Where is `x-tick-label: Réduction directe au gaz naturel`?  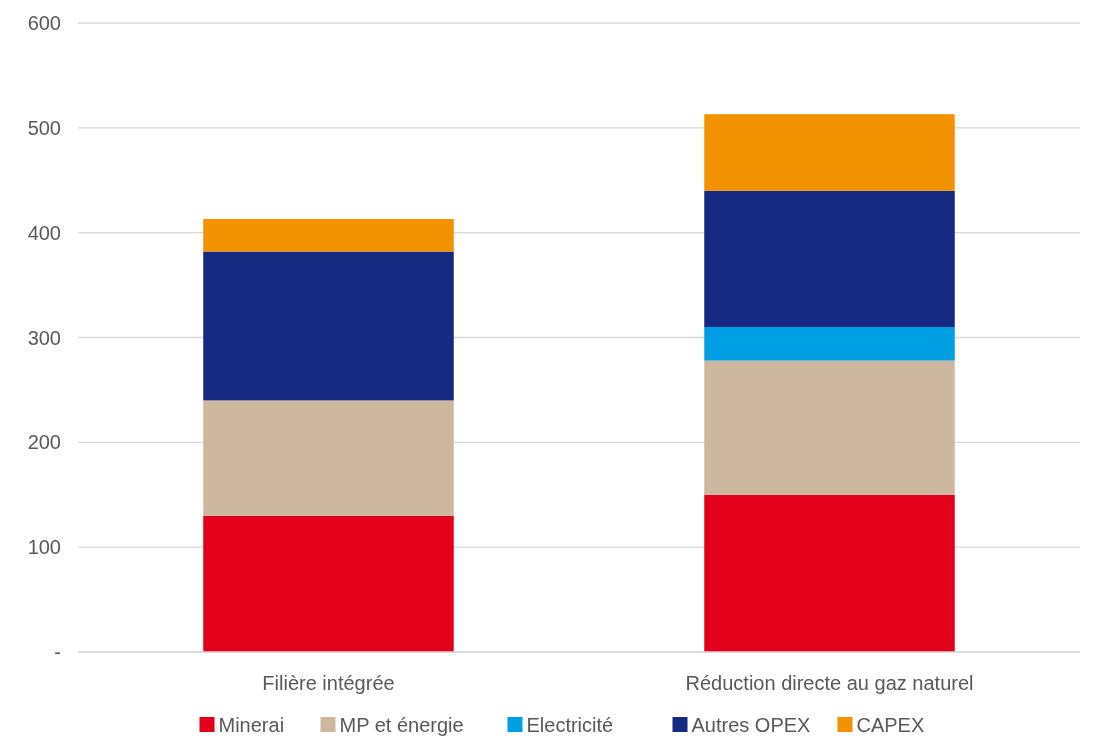 x-tick-label: Réduction directe au gaz naturel is located at coordinates (829, 683).